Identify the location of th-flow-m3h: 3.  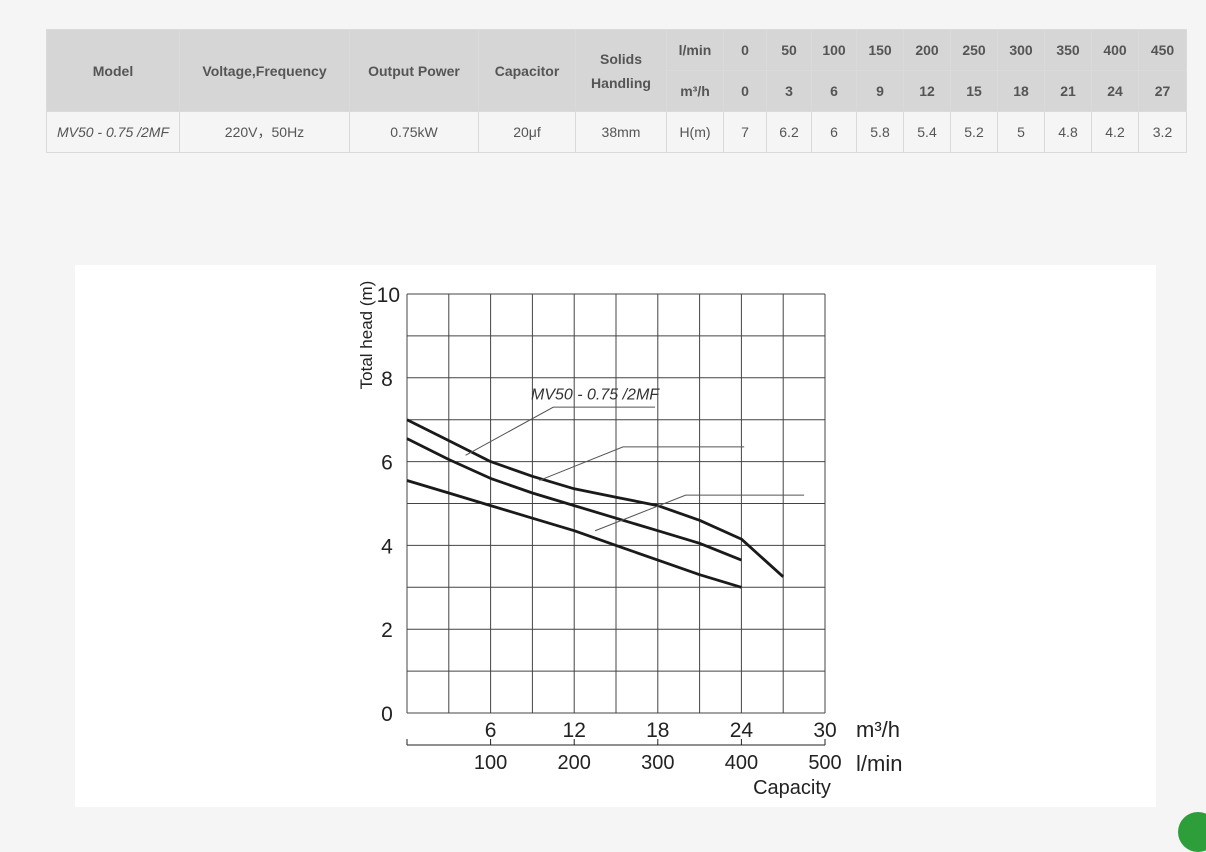
(789, 91).